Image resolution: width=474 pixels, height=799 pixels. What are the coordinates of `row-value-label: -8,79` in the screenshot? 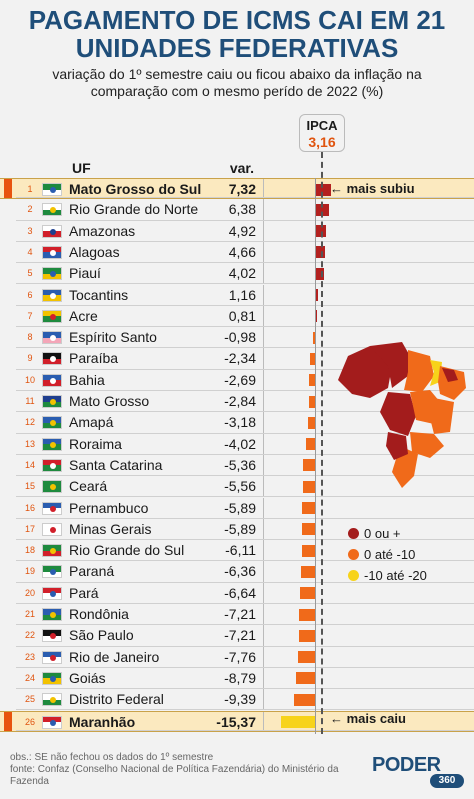 It's located at (240, 677).